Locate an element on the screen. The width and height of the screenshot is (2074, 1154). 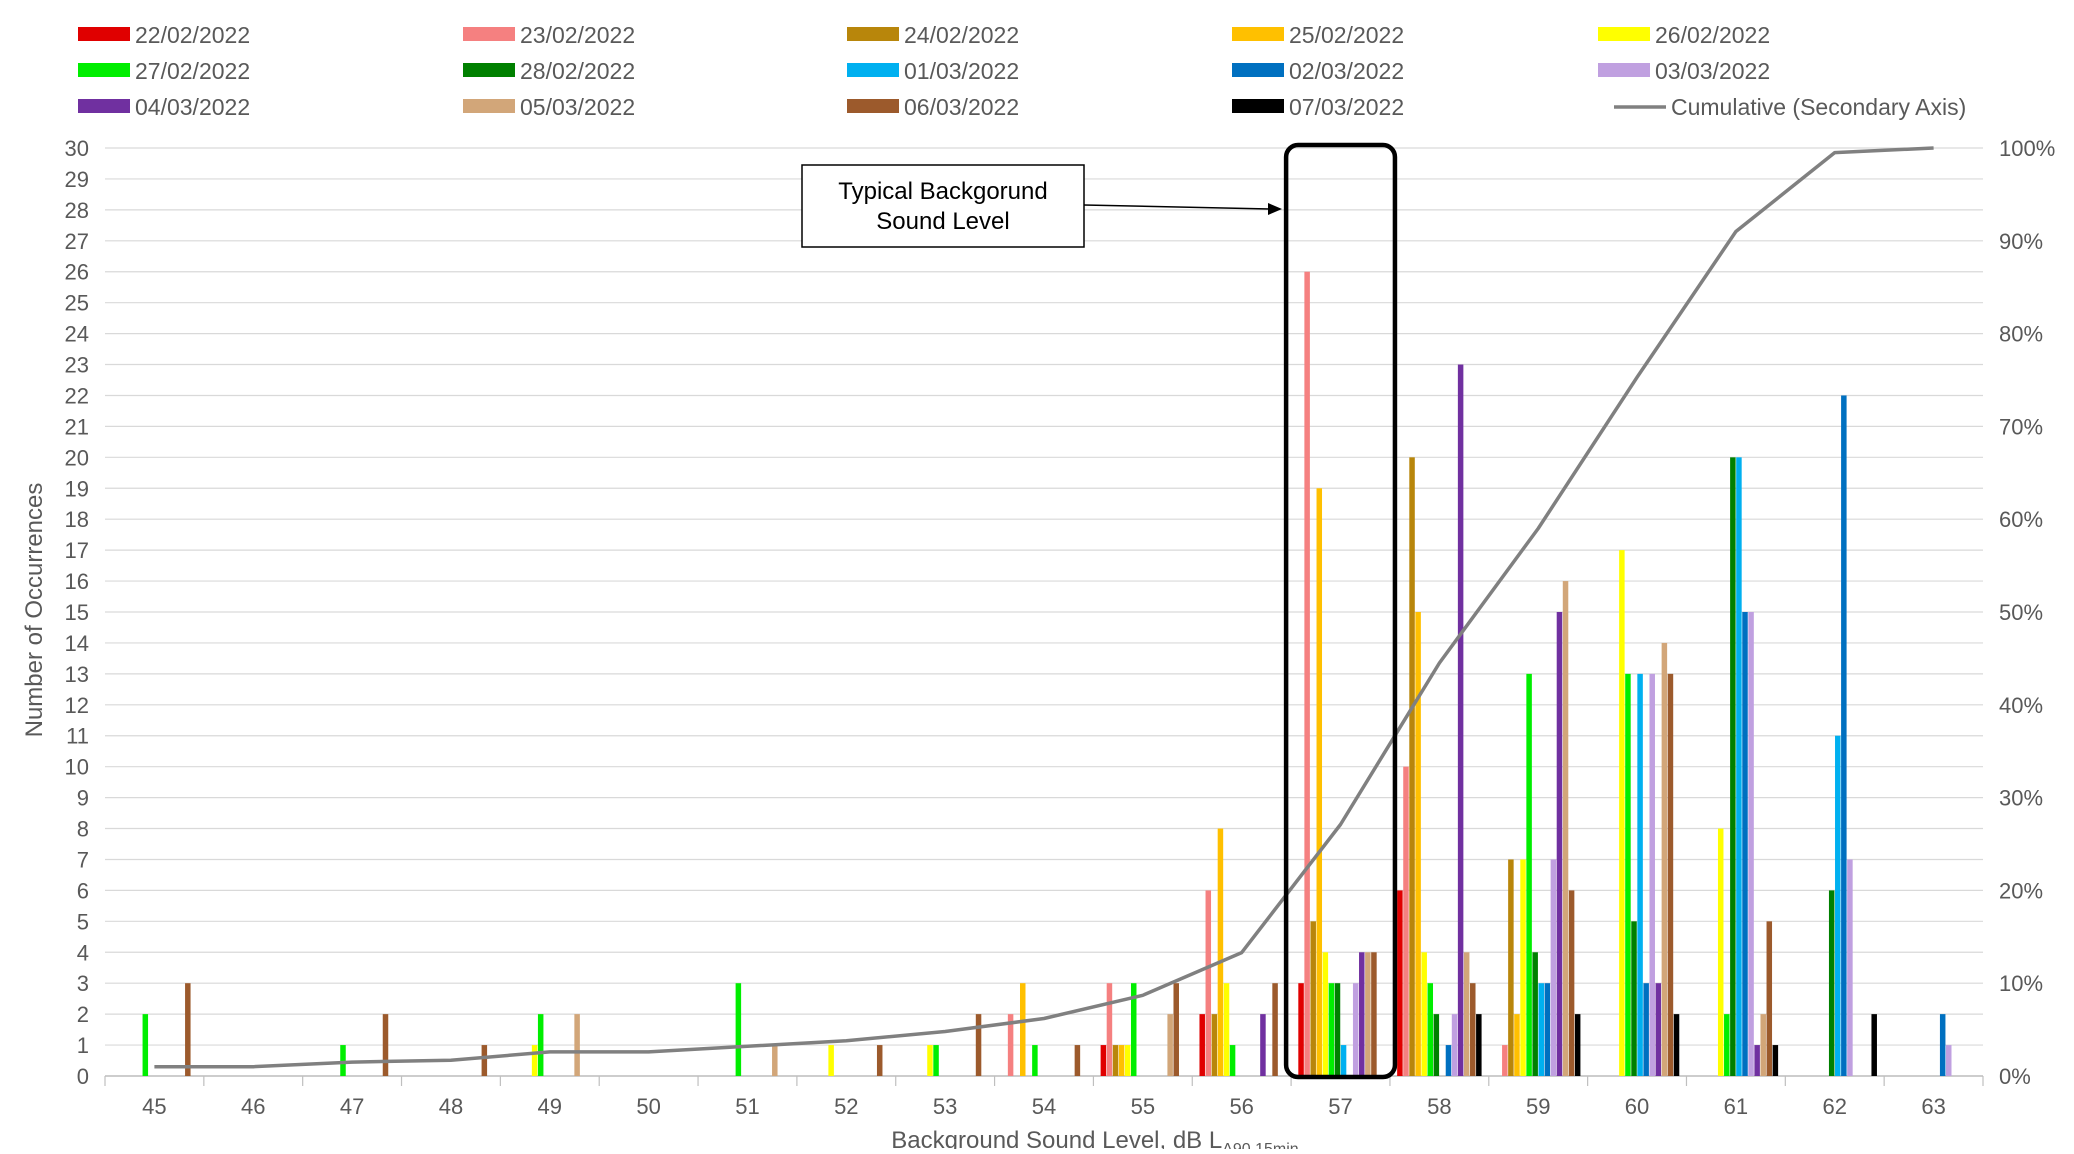
y-tick-label: 19 is located at coordinates (77, 488).